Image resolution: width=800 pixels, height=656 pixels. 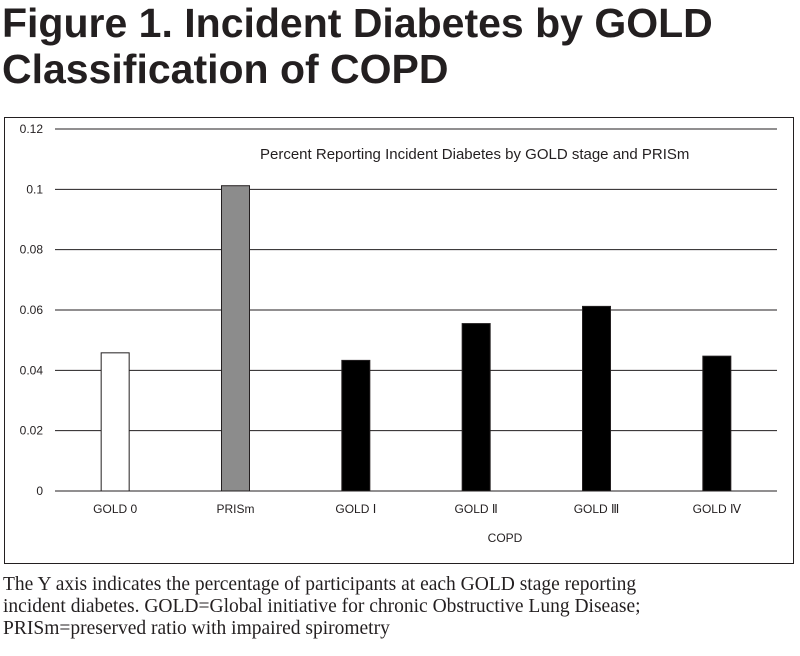 What do you see at coordinates (357, 23) in the screenshot?
I see `figure-title-line1: Figure 1. Incident Diabetes by GOLD` at bounding box center [357, 23].